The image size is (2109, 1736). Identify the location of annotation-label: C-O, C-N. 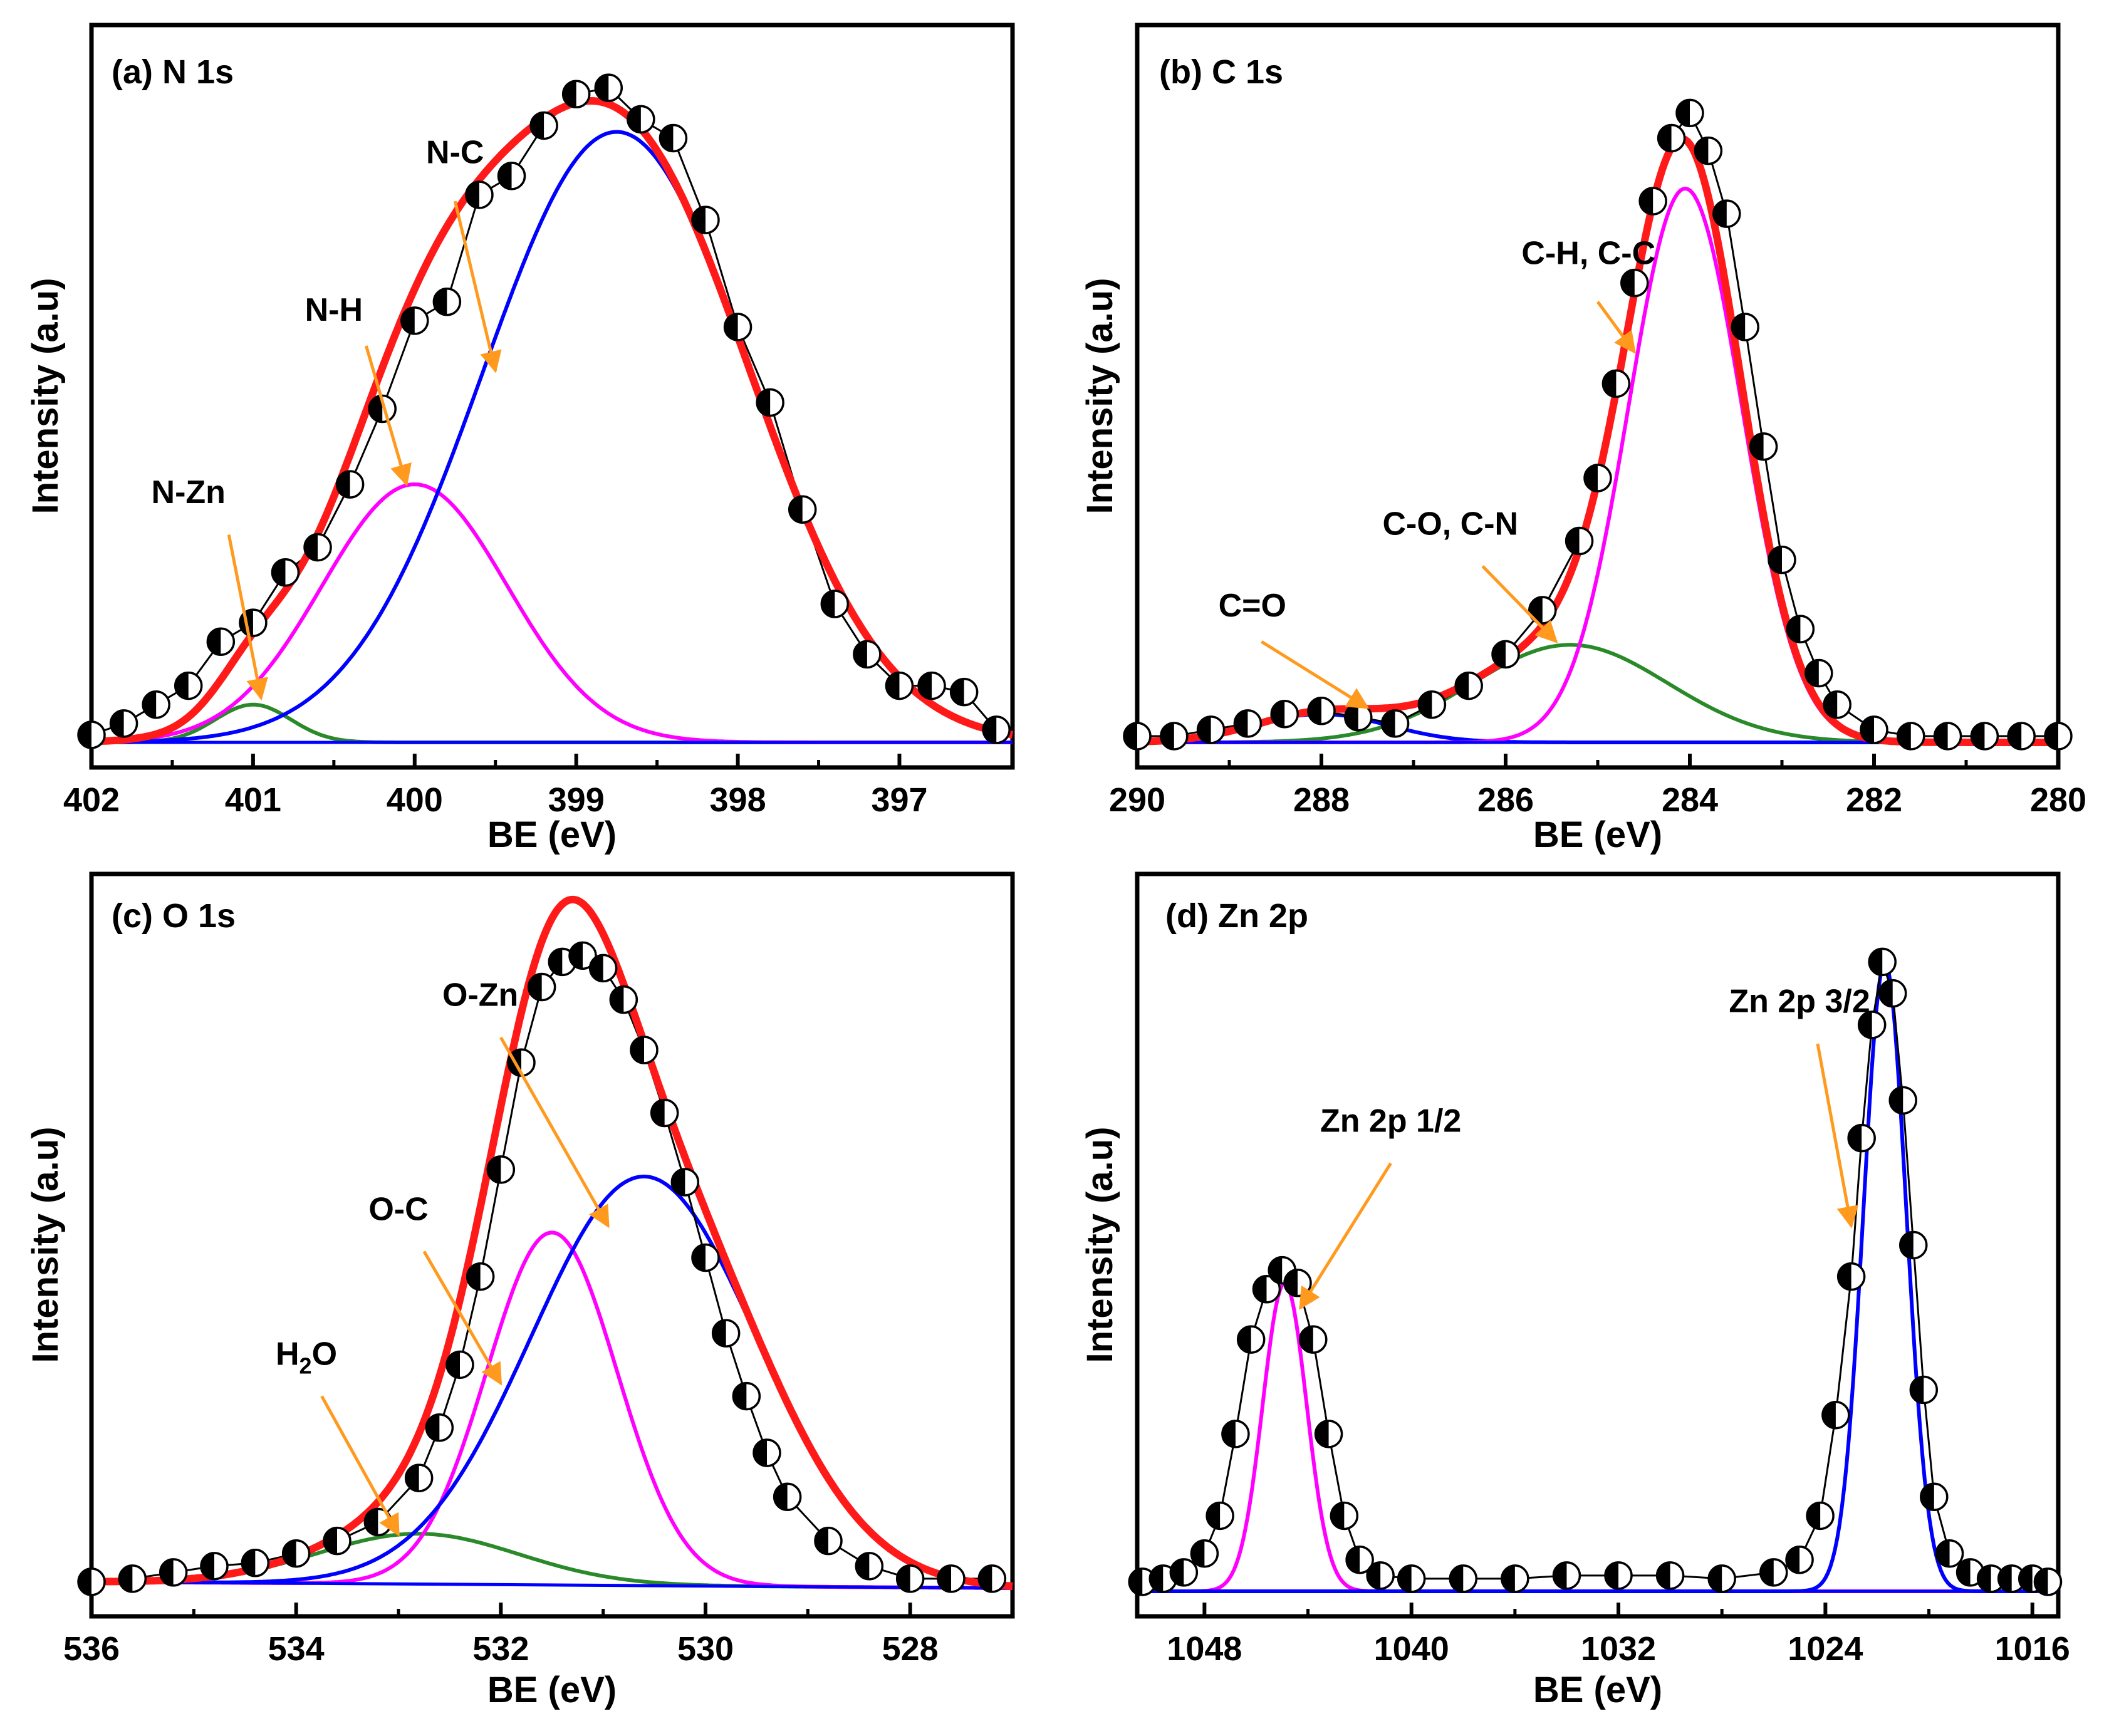
(1450, 524).